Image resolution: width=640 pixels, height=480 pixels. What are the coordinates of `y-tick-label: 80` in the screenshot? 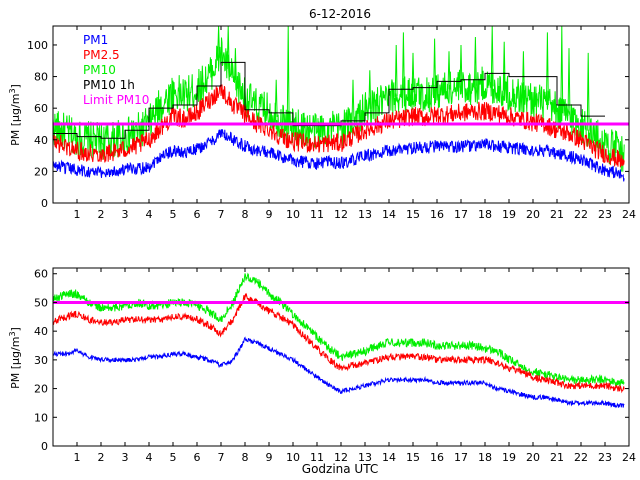 It's located at (41, 77).